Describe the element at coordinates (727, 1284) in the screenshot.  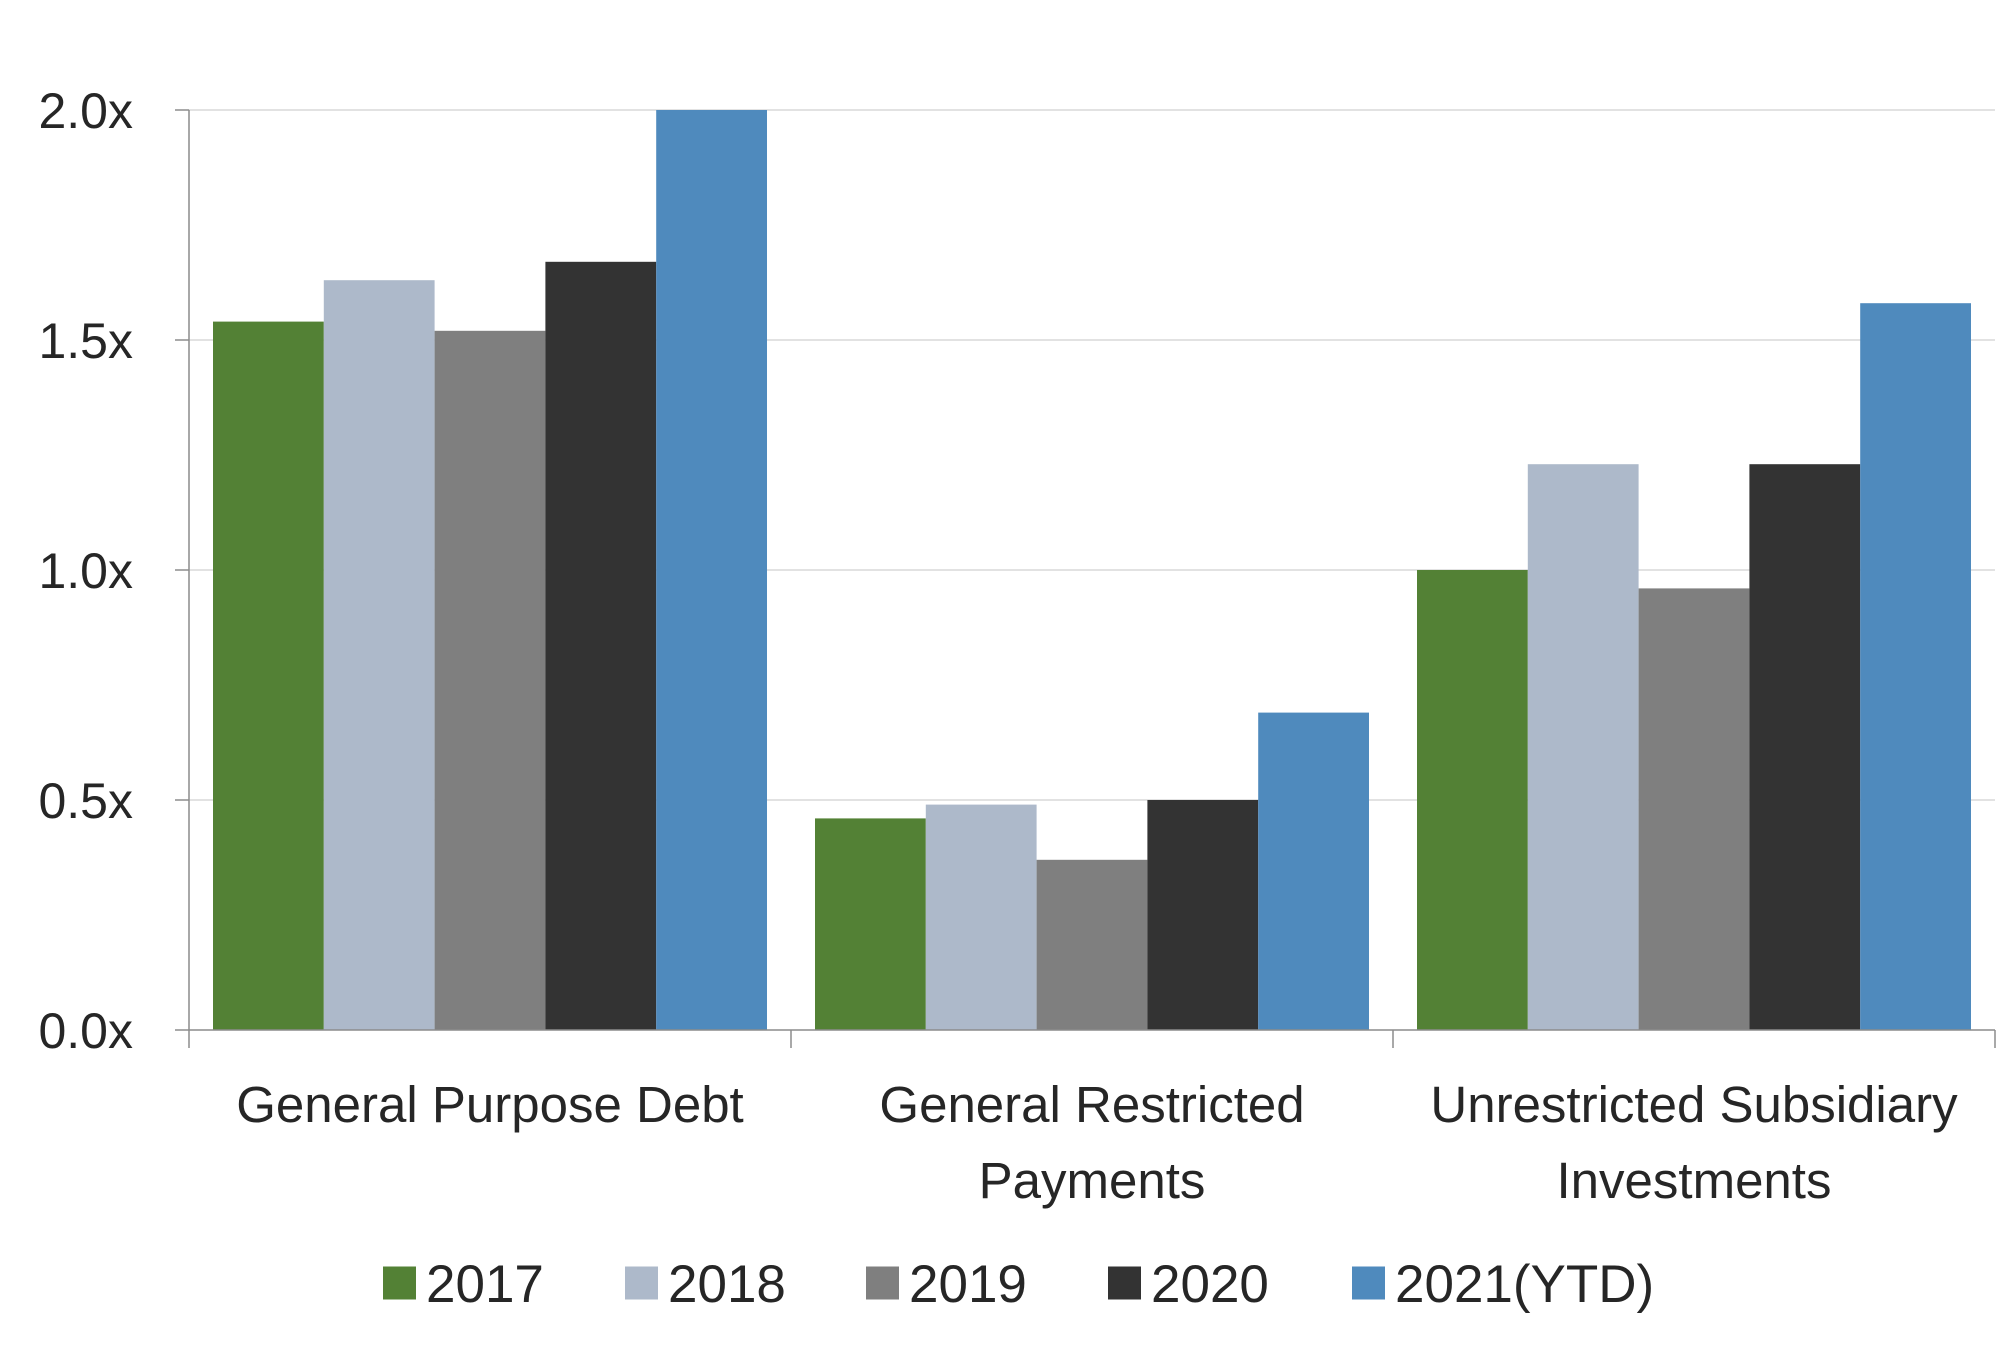
I see `legend-label: 2018` at that location.